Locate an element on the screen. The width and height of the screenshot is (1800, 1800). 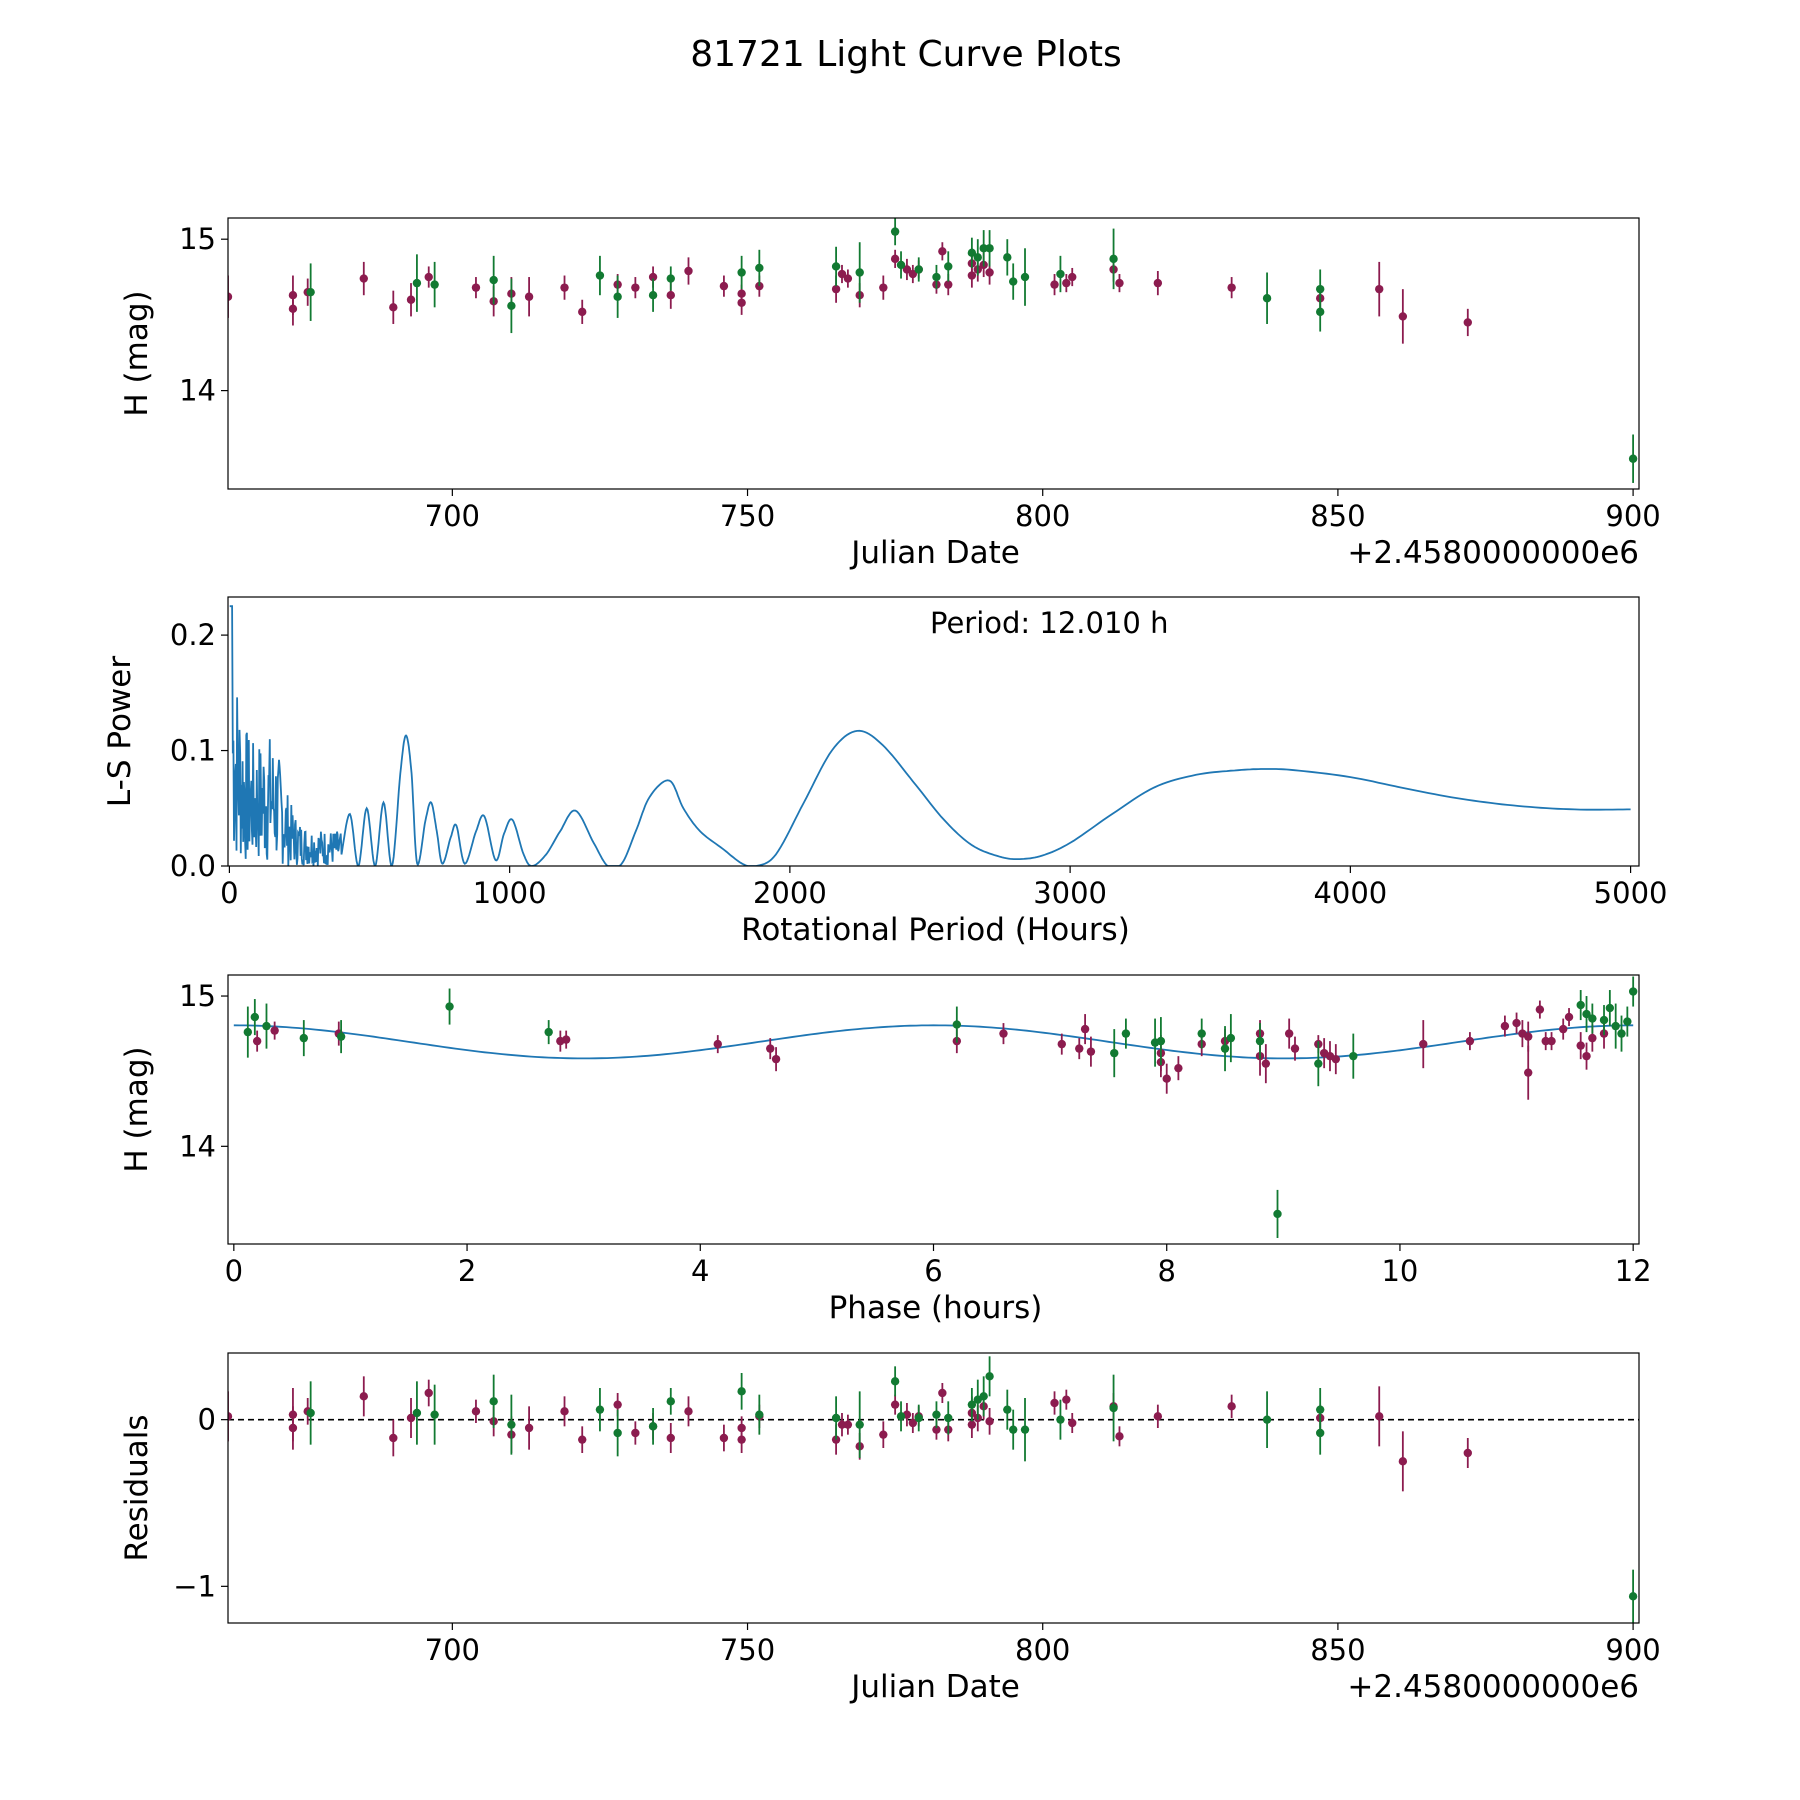
y-tick-label: 0.0 is located at coordinates (193, 866).